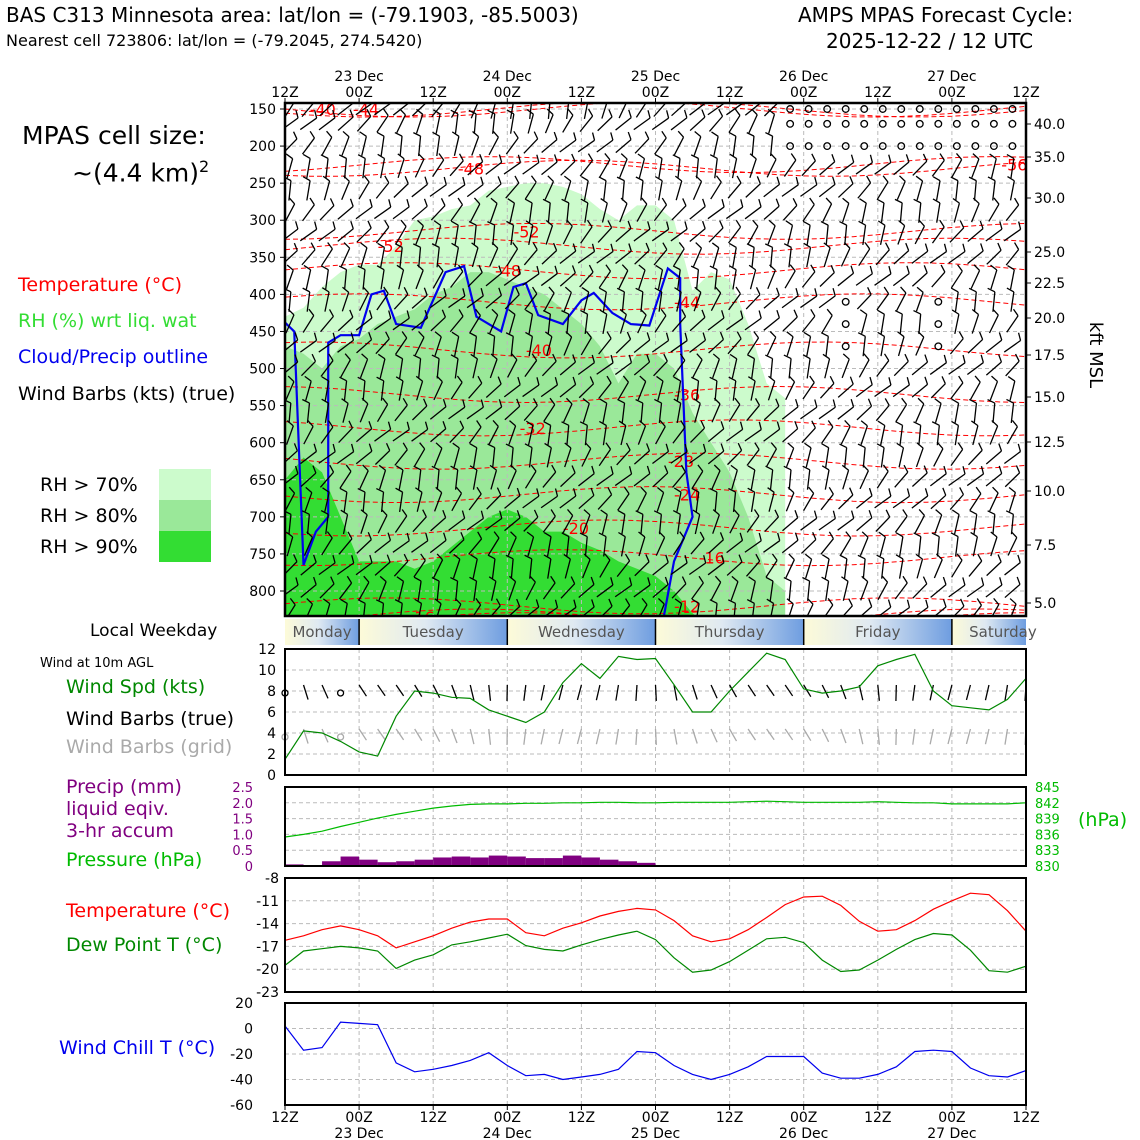 The width and height of the screenshot is (1140, 1140). What do you see at coordinates (124, 787) in the screenshot?
I see `legend-precip-1: Precip (mm)` at bounding box center [124, 787].